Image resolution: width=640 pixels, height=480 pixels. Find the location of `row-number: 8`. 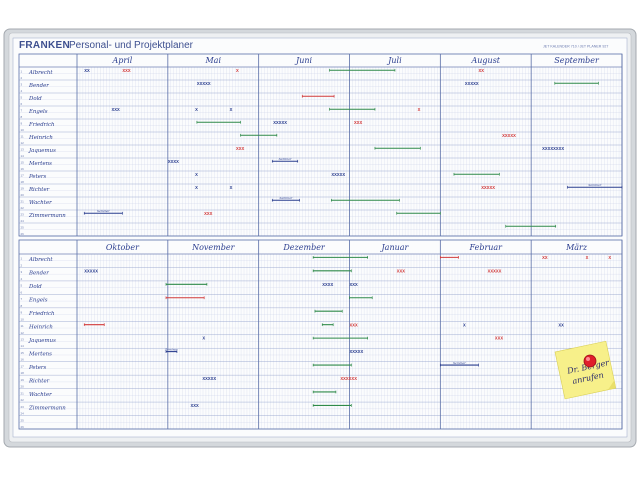

row-number: 8 is located at coordinates (22, 117).